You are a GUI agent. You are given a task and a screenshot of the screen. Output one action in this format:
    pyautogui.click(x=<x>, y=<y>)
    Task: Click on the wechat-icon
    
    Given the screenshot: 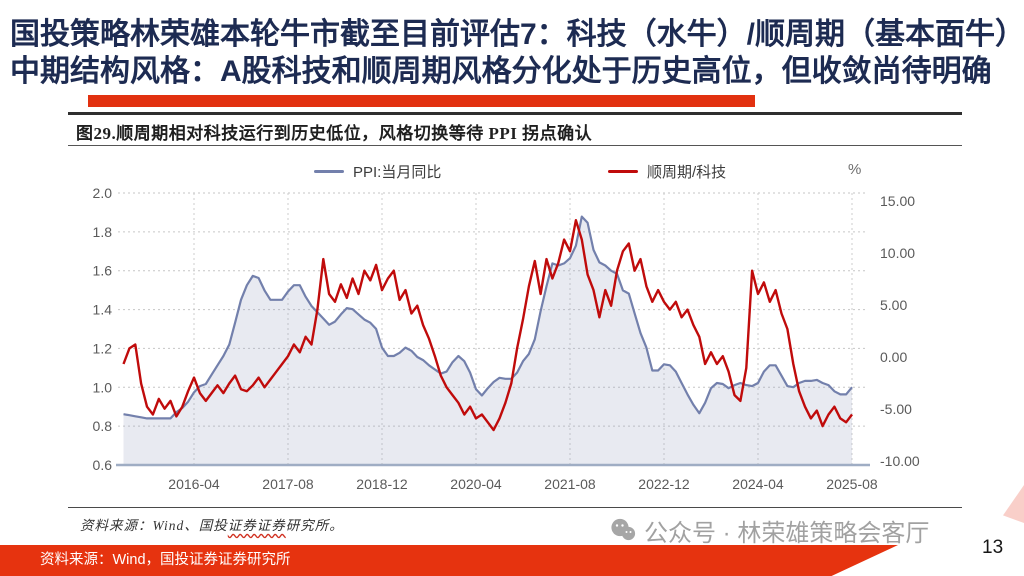 What is the action you would take?
    pyautogui.click(x=623, y=529)
    